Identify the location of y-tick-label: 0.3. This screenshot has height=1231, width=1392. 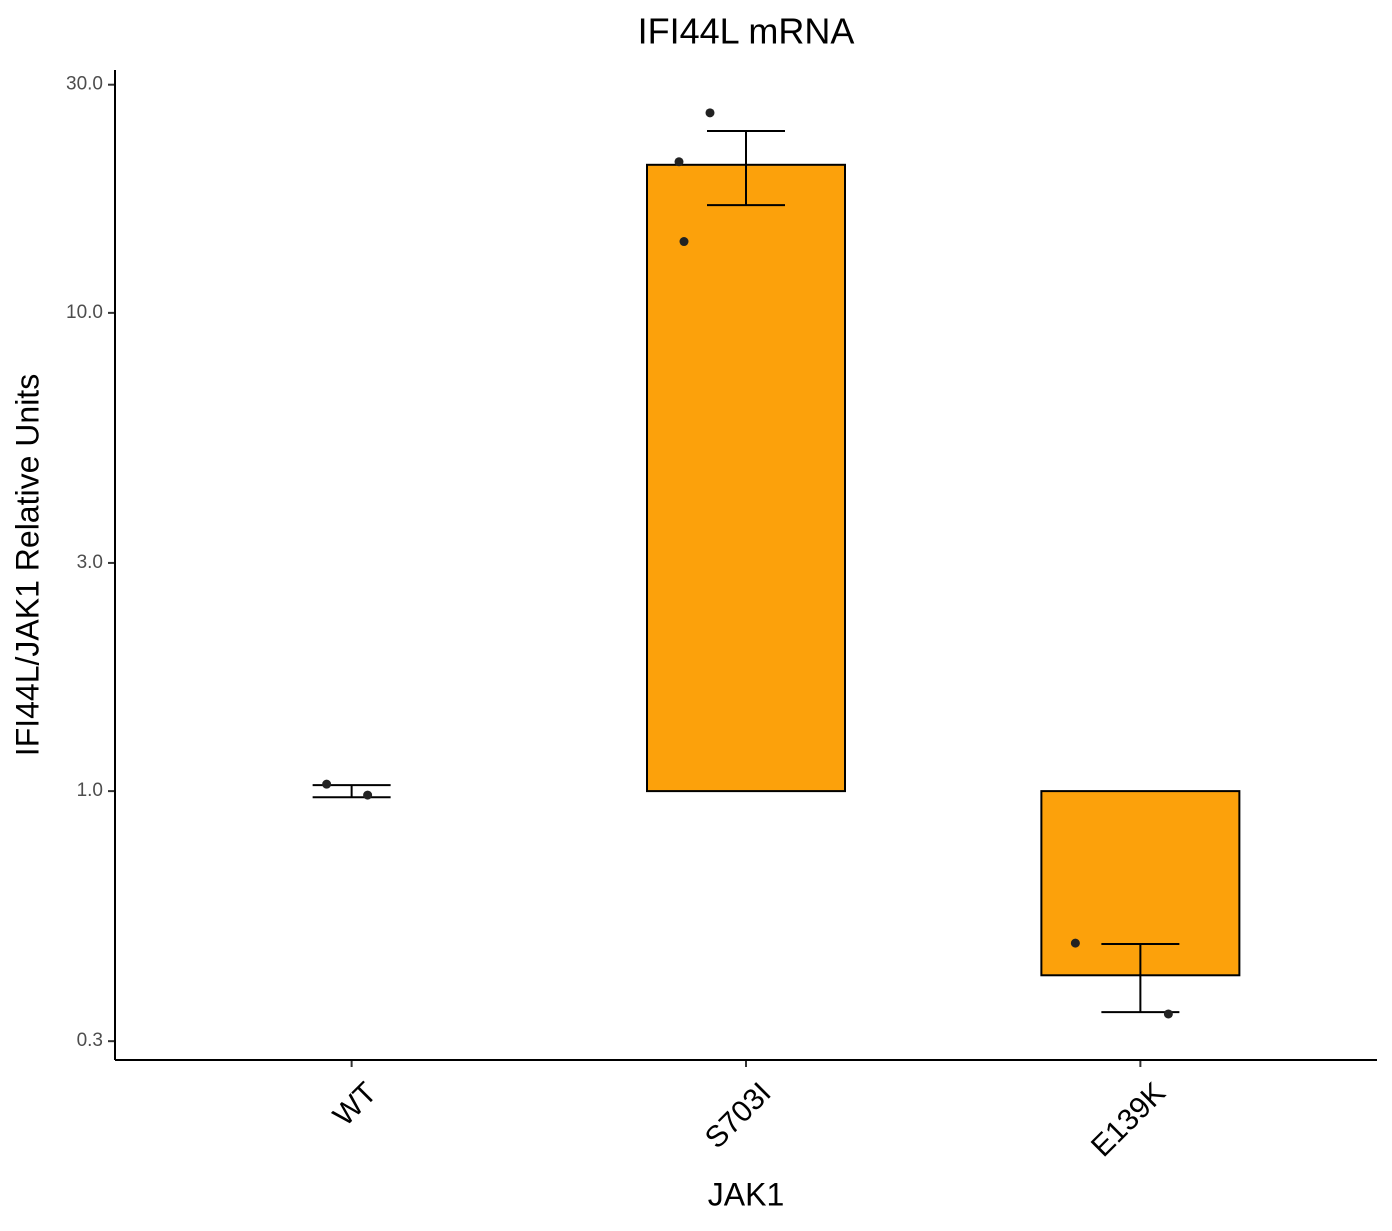
(90, 1040).